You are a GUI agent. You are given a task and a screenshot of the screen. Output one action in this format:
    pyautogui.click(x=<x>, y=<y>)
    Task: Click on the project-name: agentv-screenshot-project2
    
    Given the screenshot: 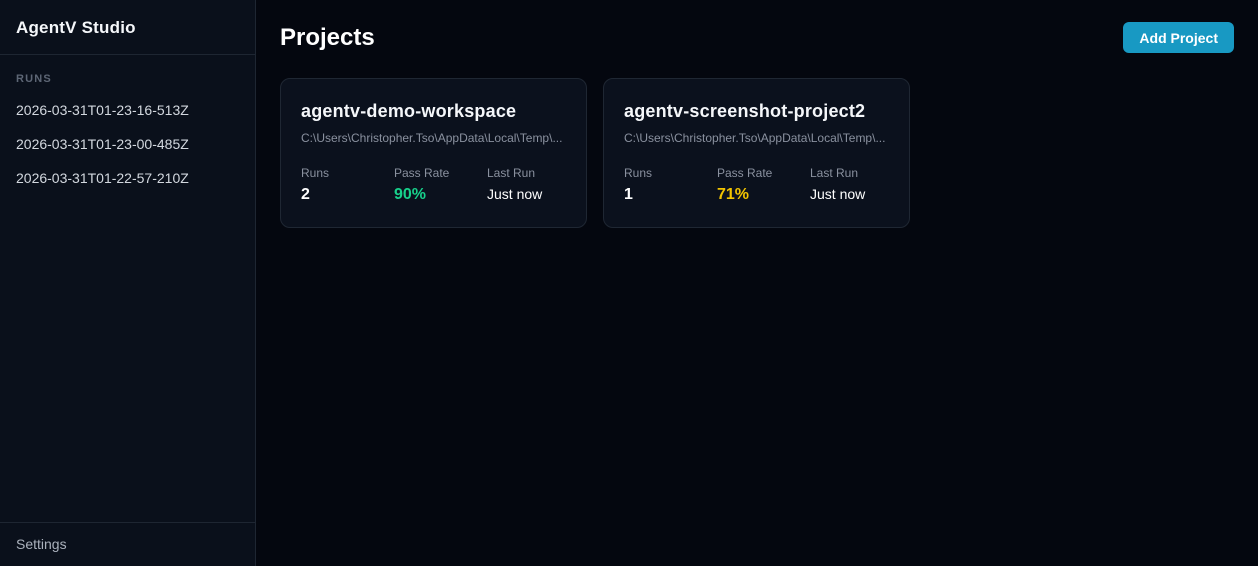 What is the action you would take?
    pyautogui.click(x=745, y=111)
    